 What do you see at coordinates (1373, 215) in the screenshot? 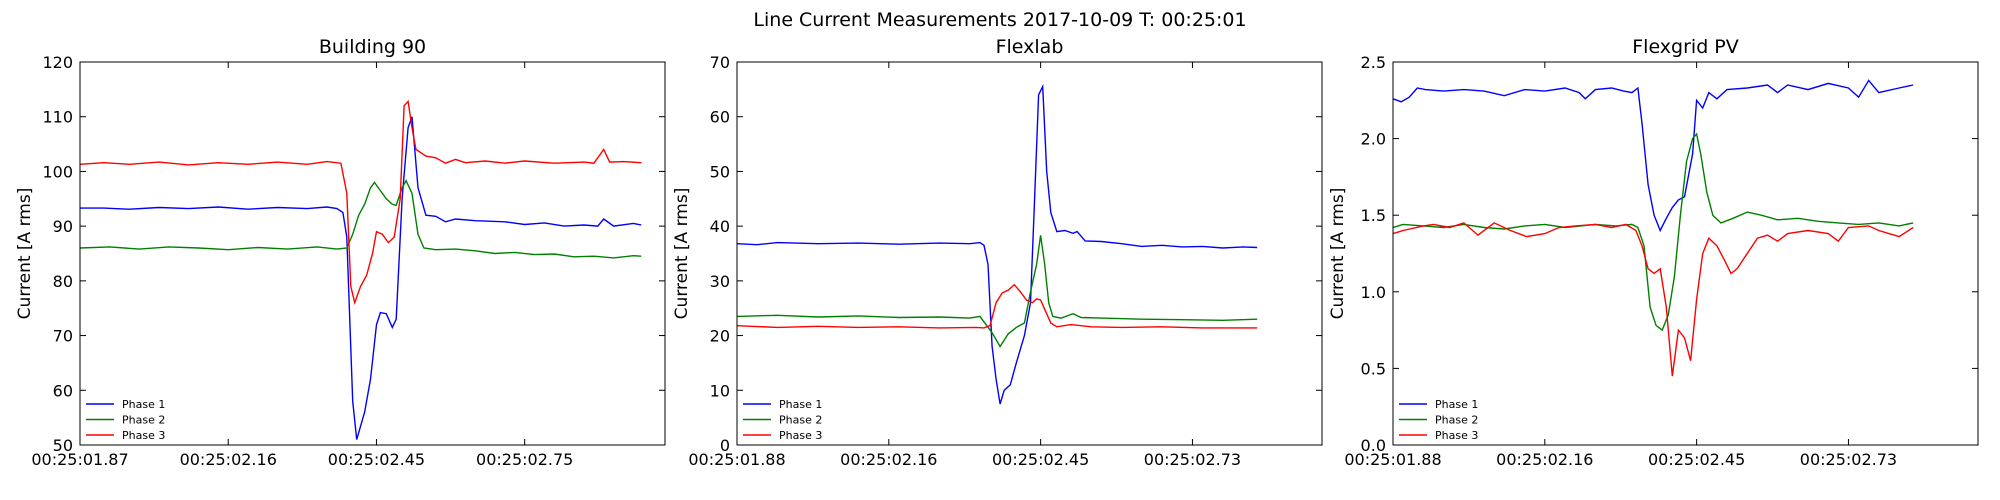
I see `y-tick-label: 1.5` at bounding box center [1373, 215].